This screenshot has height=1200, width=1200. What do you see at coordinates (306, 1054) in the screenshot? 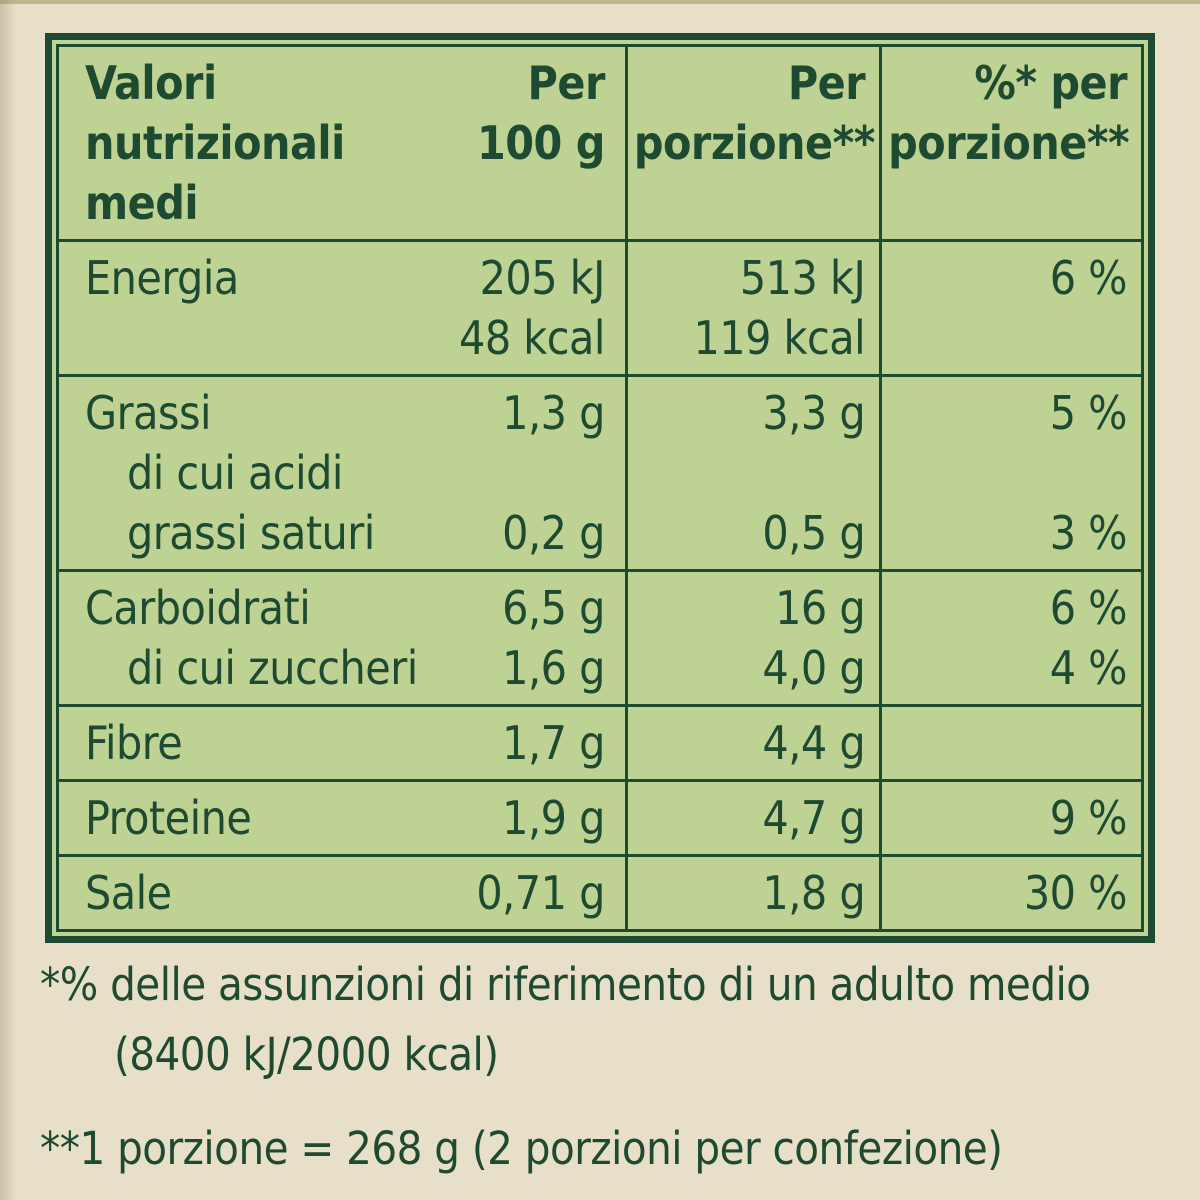
I see `footnote-reference-intake-line2: (8400 kJ/2000 kcal)` at bounding box center [306, 1054].